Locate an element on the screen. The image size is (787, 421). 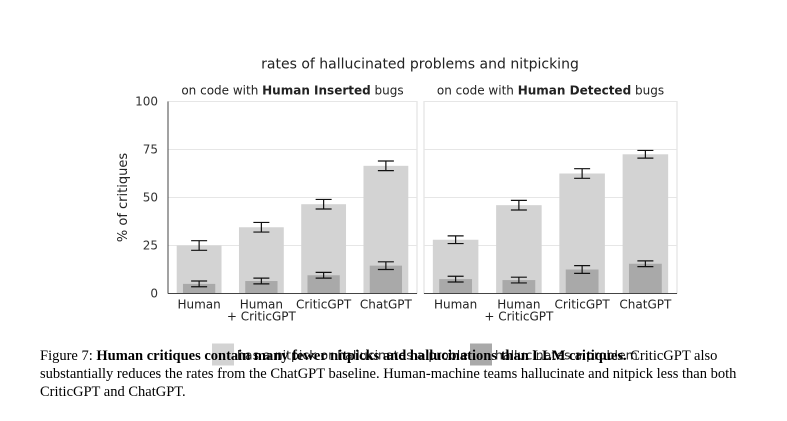
y-tick-label: 50 is located at coordinates (150, 198).